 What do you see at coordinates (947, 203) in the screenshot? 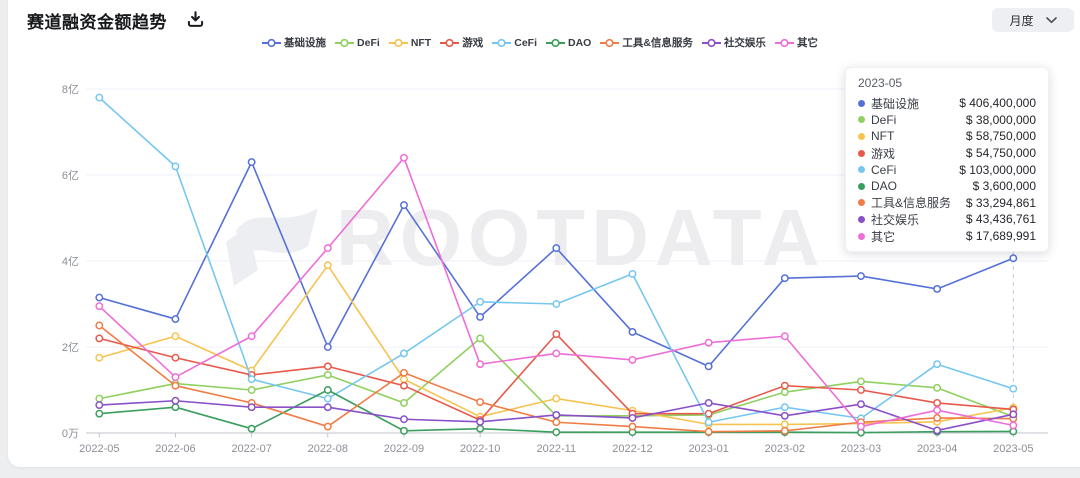
I see `tooltip-row: 工具&信息服务 $ 33,294,861` at bounding box center [947, 203].